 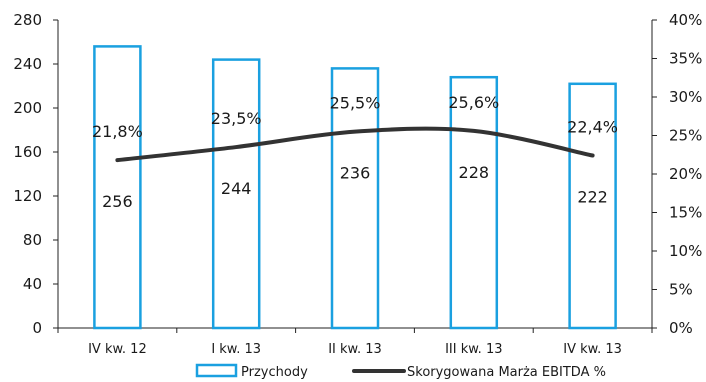 What do you see at coordinates (473, 102) in the screenshot?
I see `line-data-label: 25,6%` at bounding box center [473, 102].